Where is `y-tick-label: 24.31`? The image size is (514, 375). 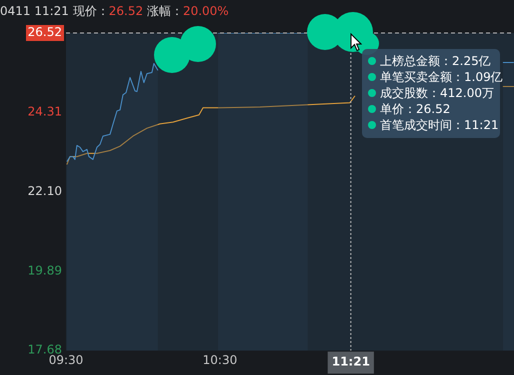 y-tick-label: 24.31 is located at coordinates (45, 111).